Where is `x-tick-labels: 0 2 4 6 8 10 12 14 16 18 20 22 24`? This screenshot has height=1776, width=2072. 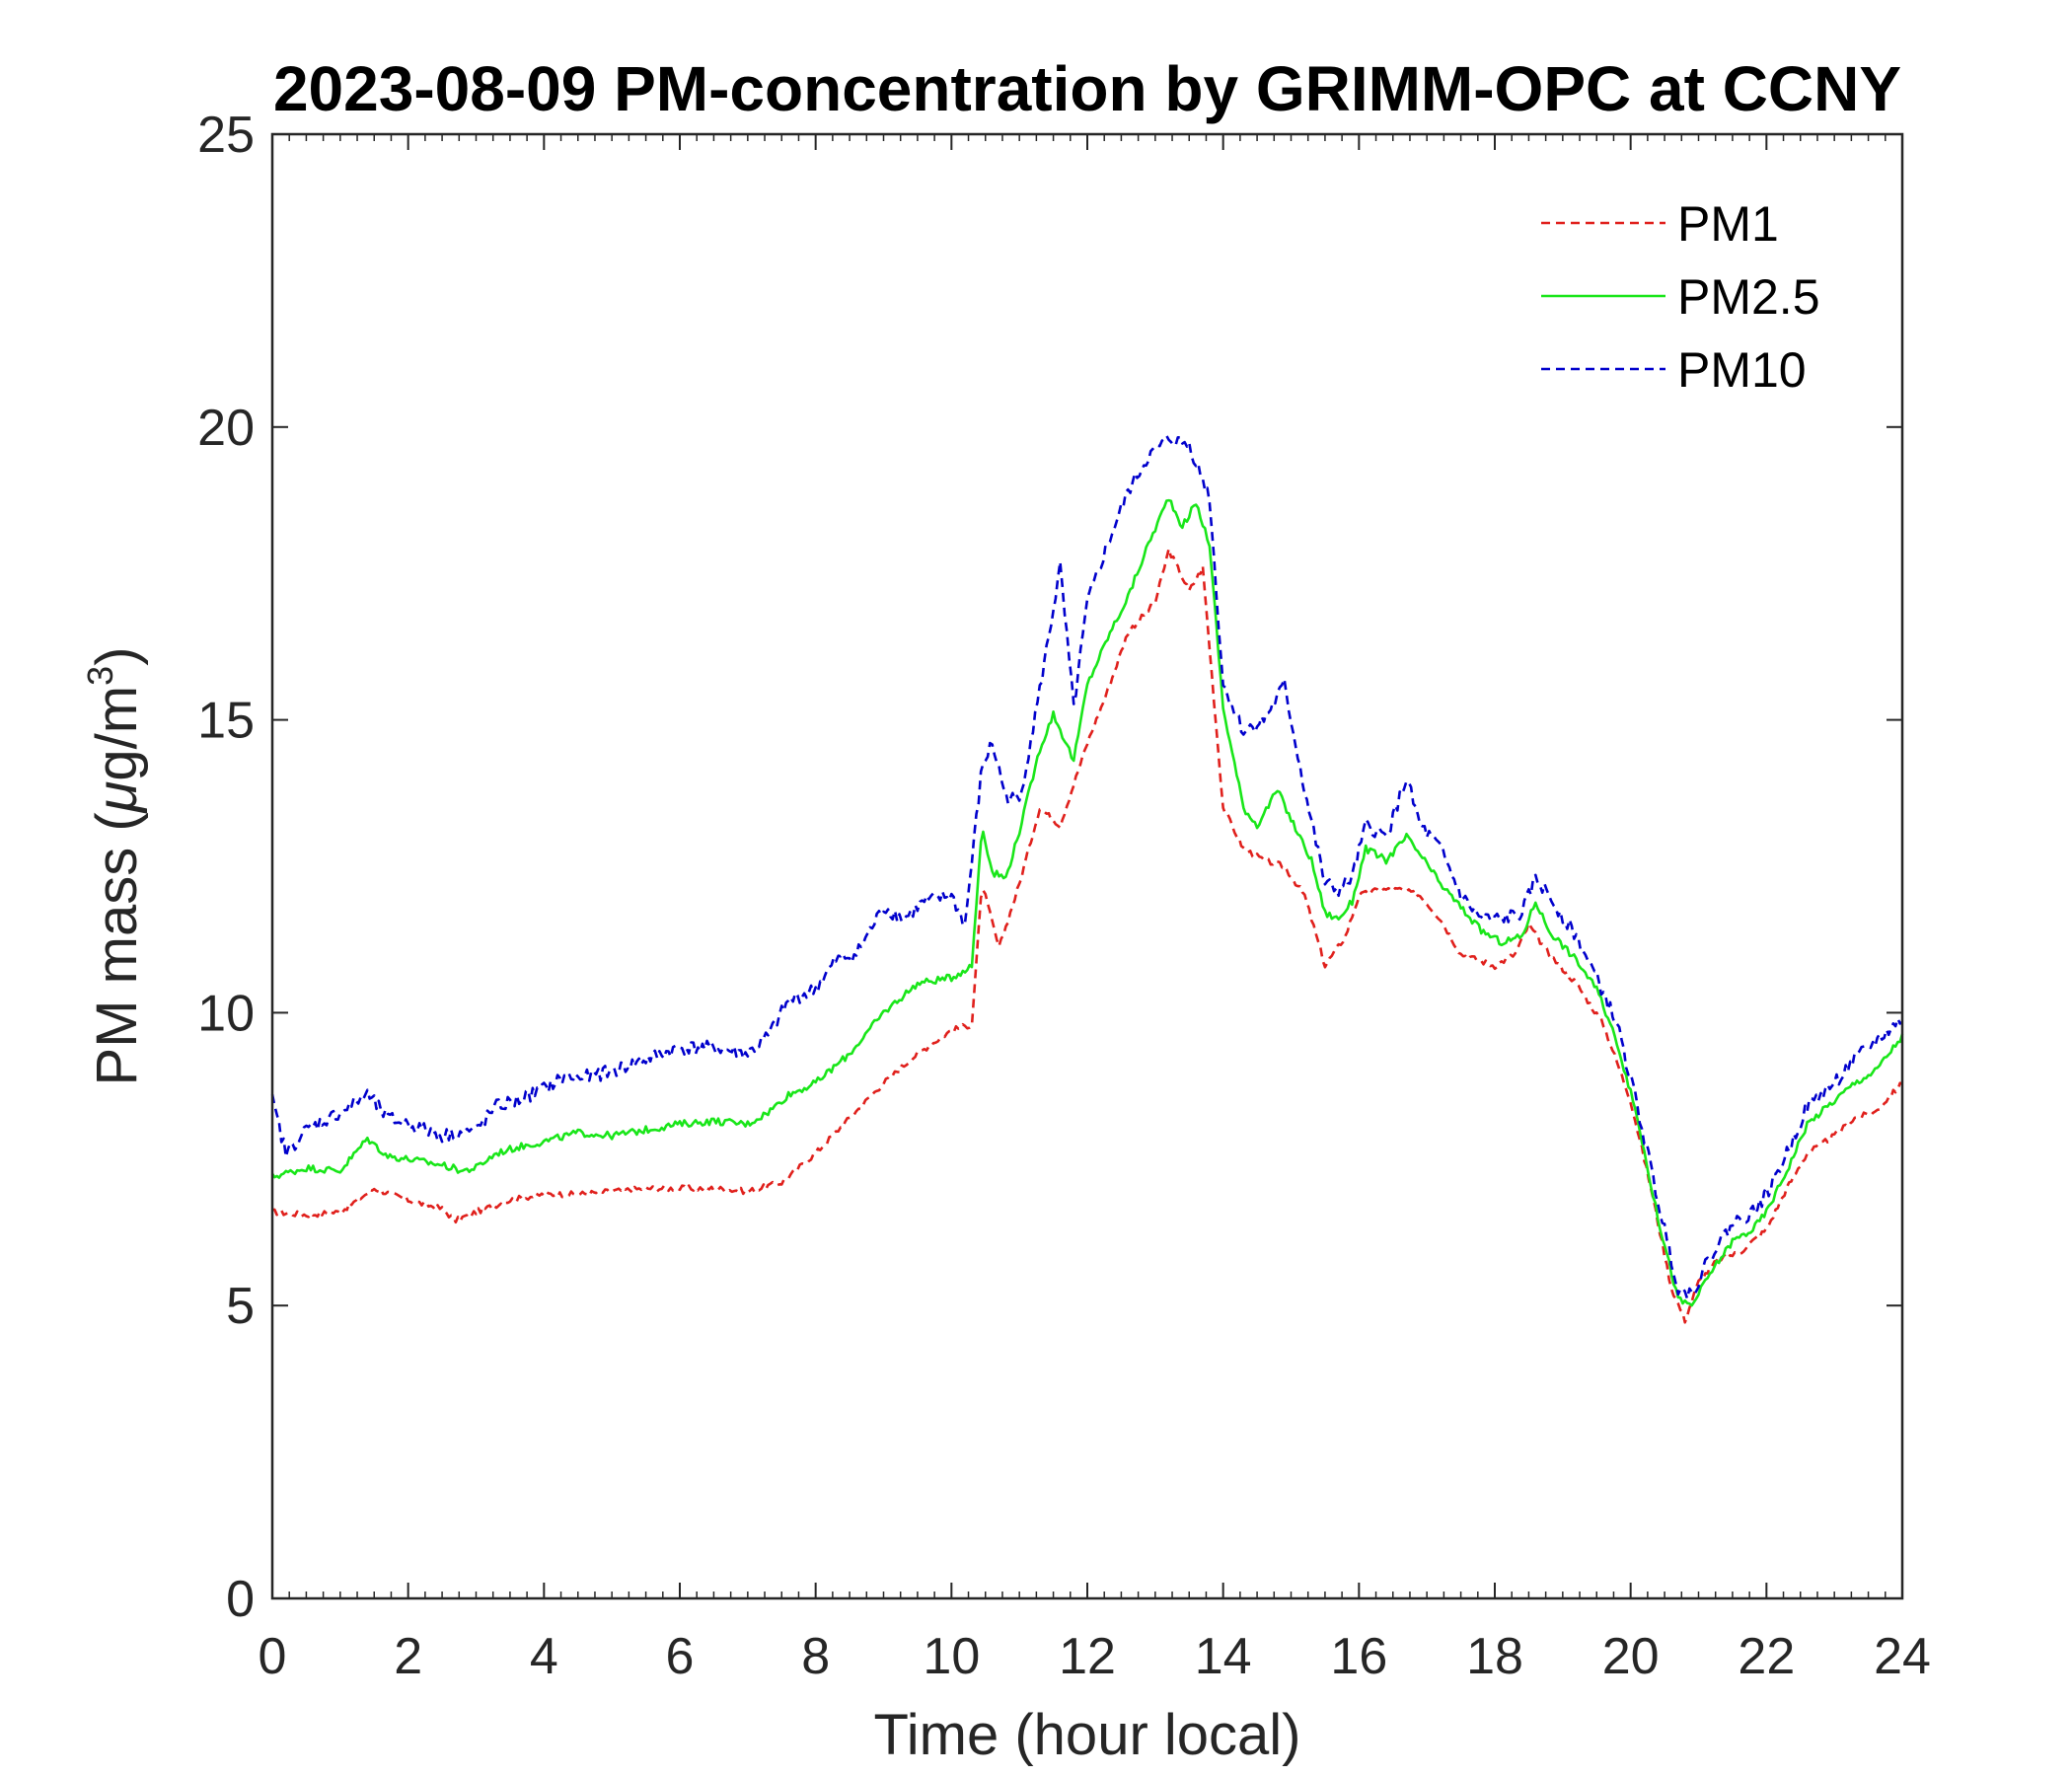 x-tick-labels: 0 2 4 6 8 10 12 14 16 18 20 22 24 is located at coordinates (1095, 1657).